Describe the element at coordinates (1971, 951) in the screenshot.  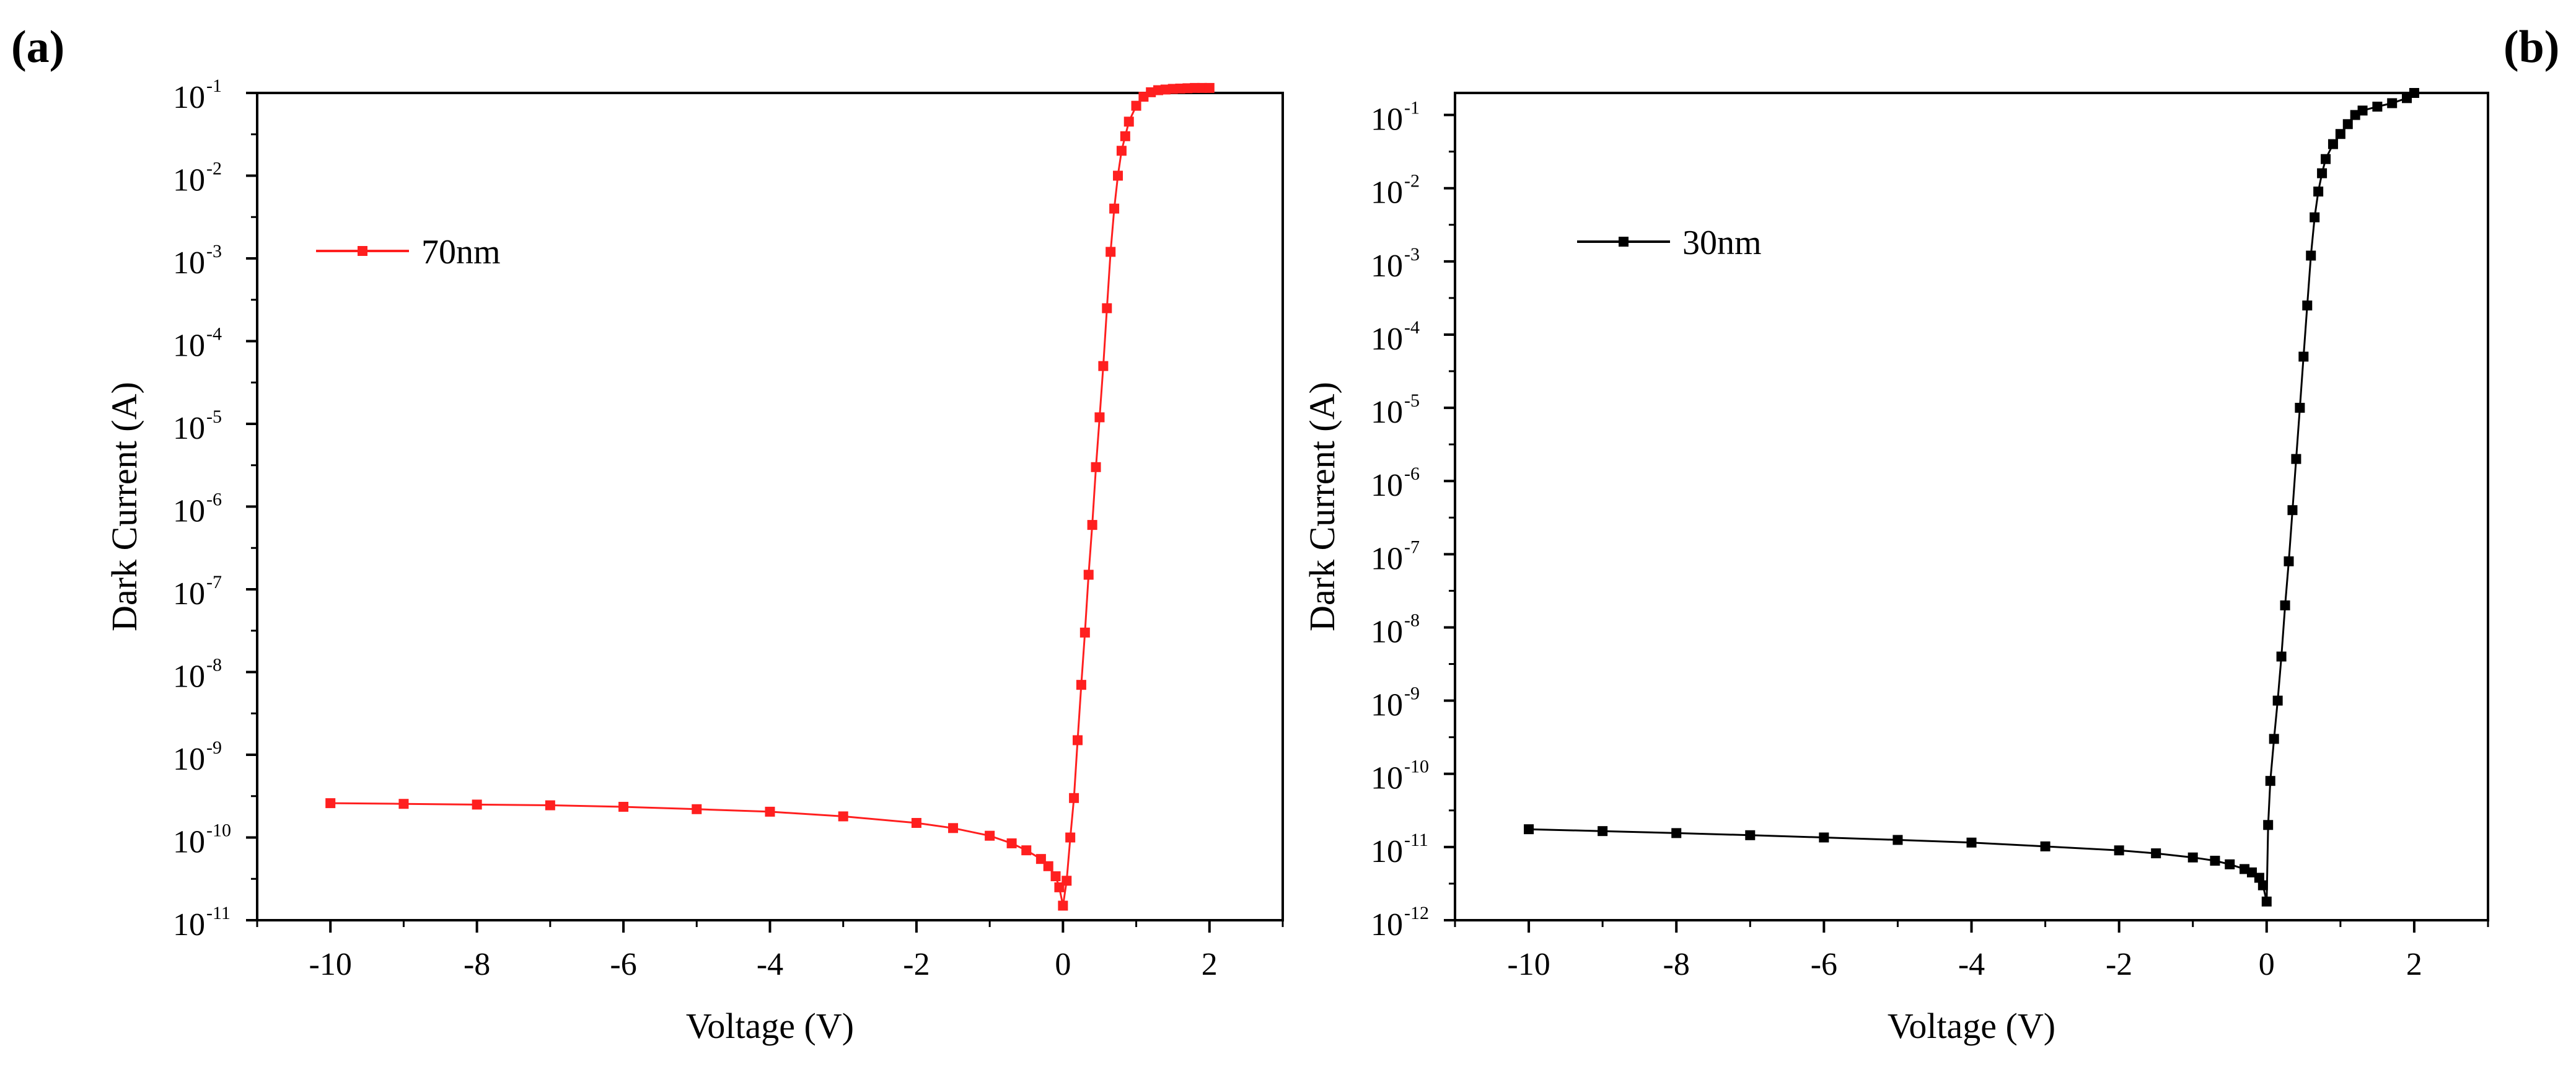
I see `panel-b-x-ticks: -10 -8 -6 -4 -2 0 2` at that location.